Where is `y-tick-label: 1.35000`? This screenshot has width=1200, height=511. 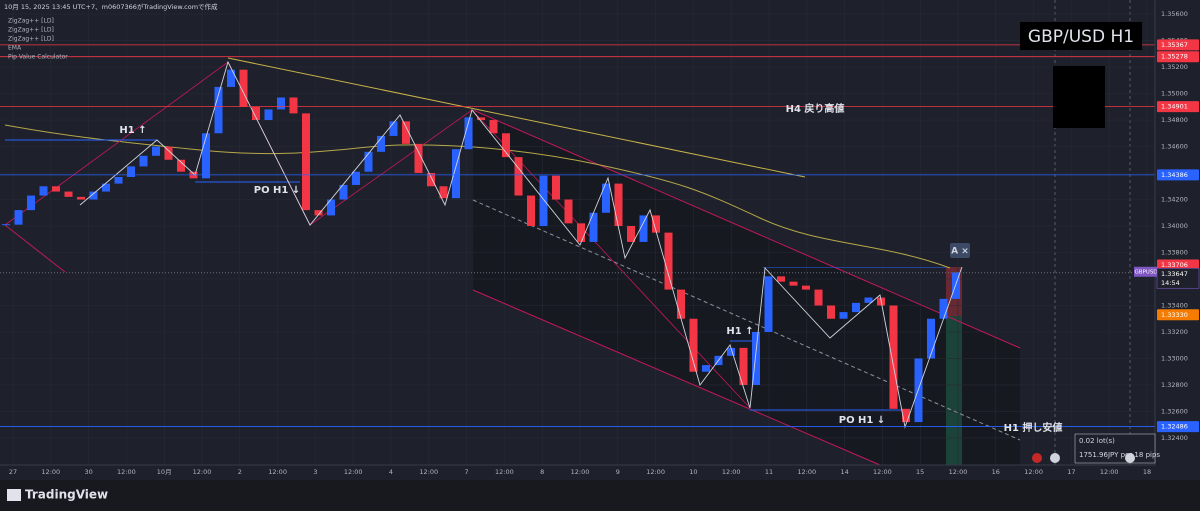
y-tick-label: 1.35000 is located at coordinates (1174, 94).